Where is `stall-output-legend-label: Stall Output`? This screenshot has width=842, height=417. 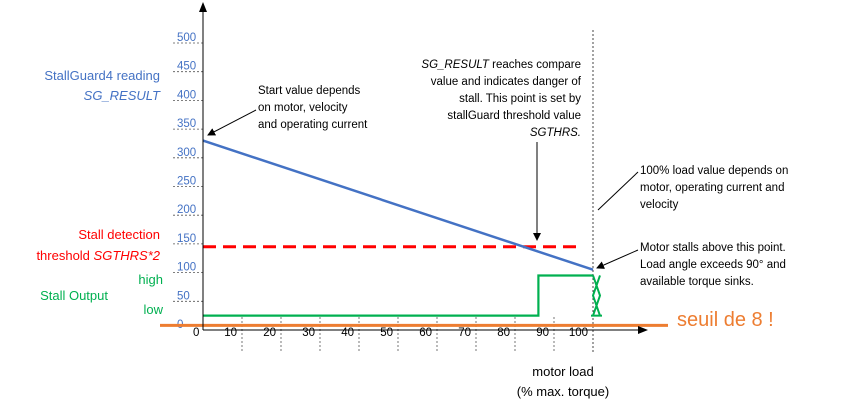
stall-output-legend-label: Stall Output is located at coordinates (74, 295).